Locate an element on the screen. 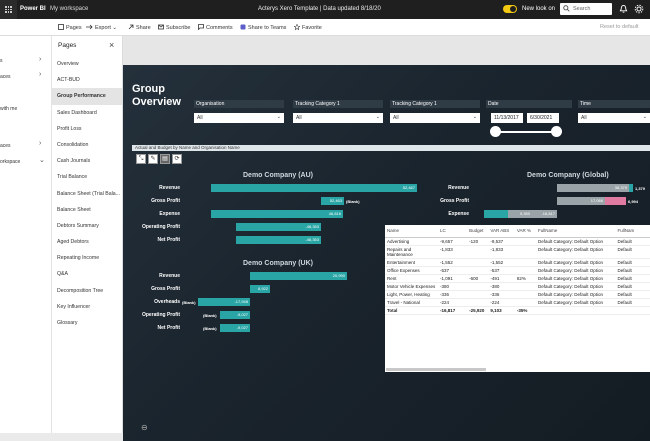 The height and width of the screenshot is (441, 650). page-list-item: Repeating Income is located at coordinates (78, 258).